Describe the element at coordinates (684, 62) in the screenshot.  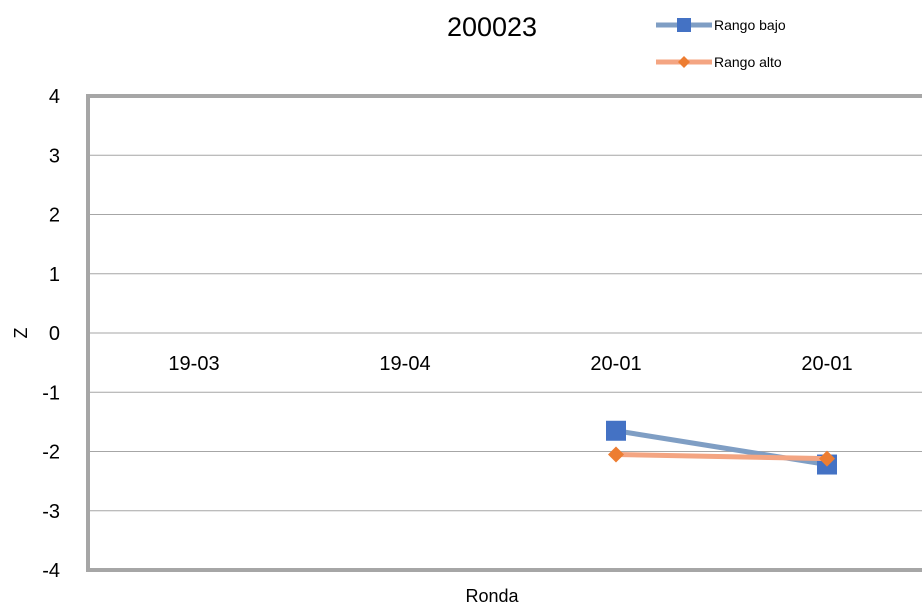
I see `legend-marker-rango-alto` at that location.